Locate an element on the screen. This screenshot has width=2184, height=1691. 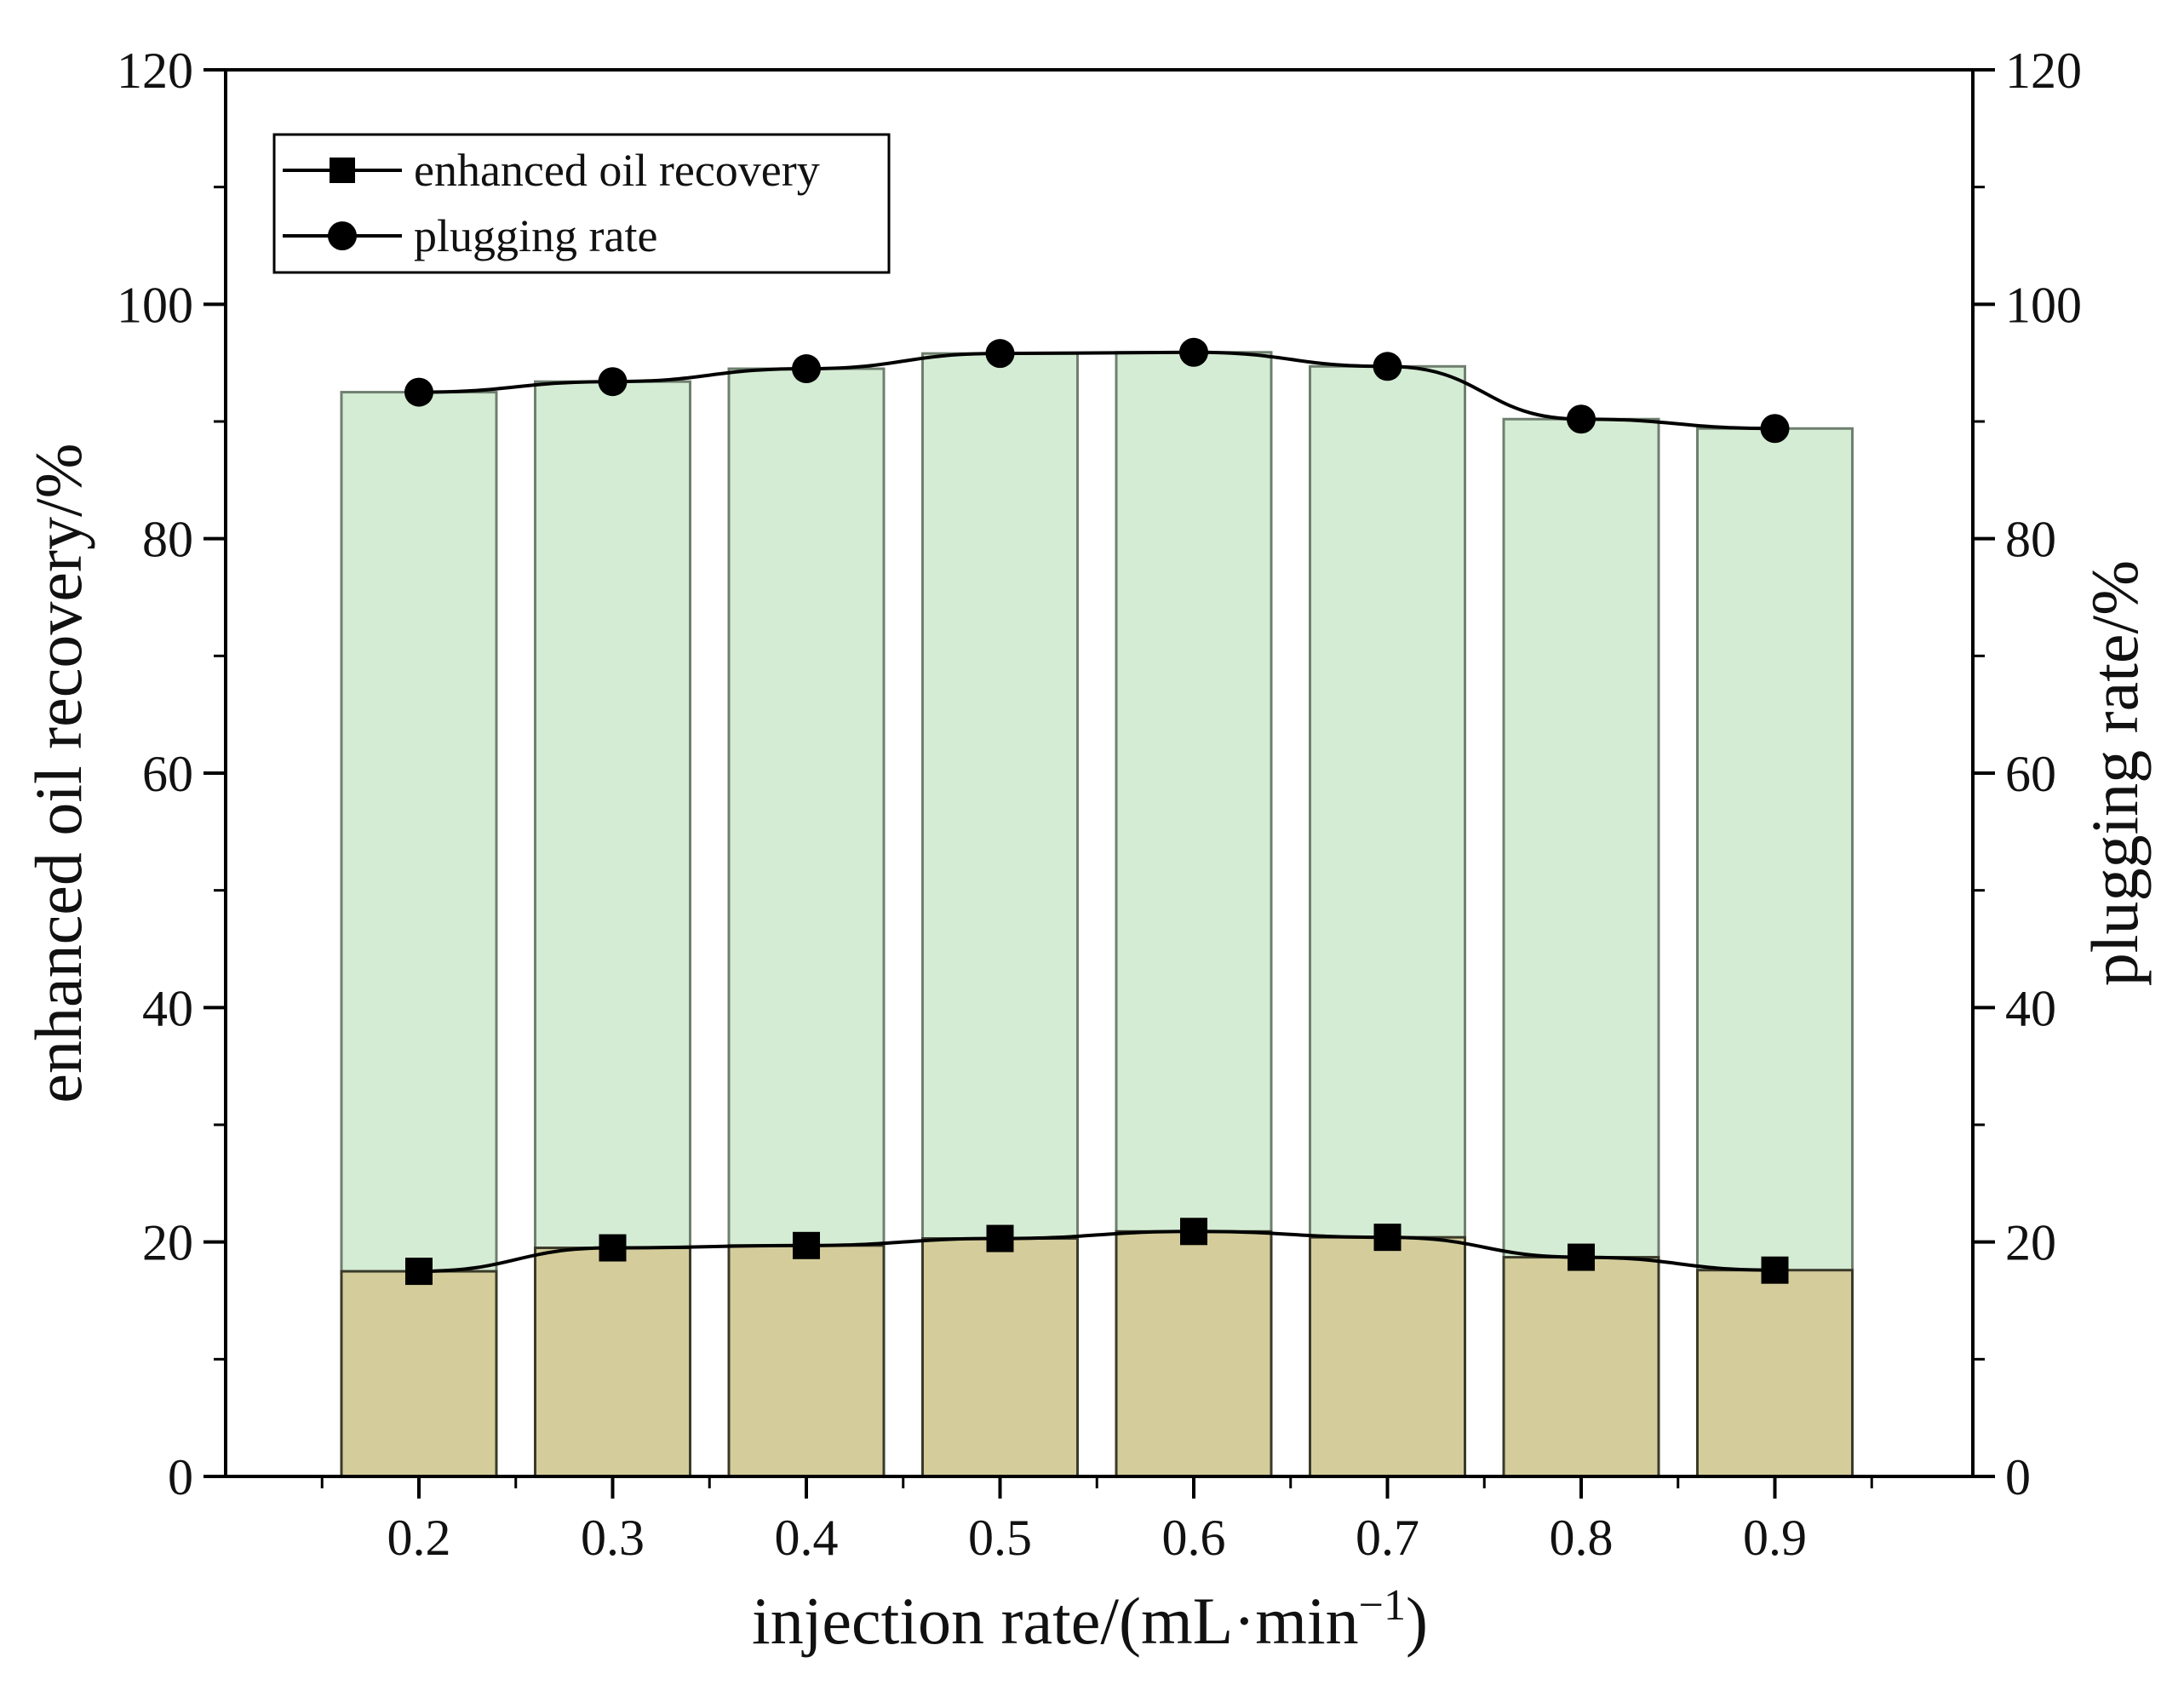
line-enhanced-oil-recovery is located at coordinates (1096, 1252).